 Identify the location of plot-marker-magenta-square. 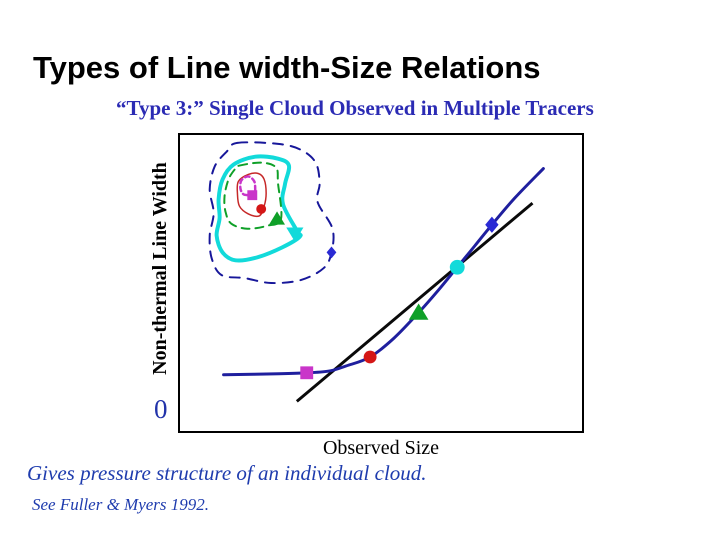
(307, 373).